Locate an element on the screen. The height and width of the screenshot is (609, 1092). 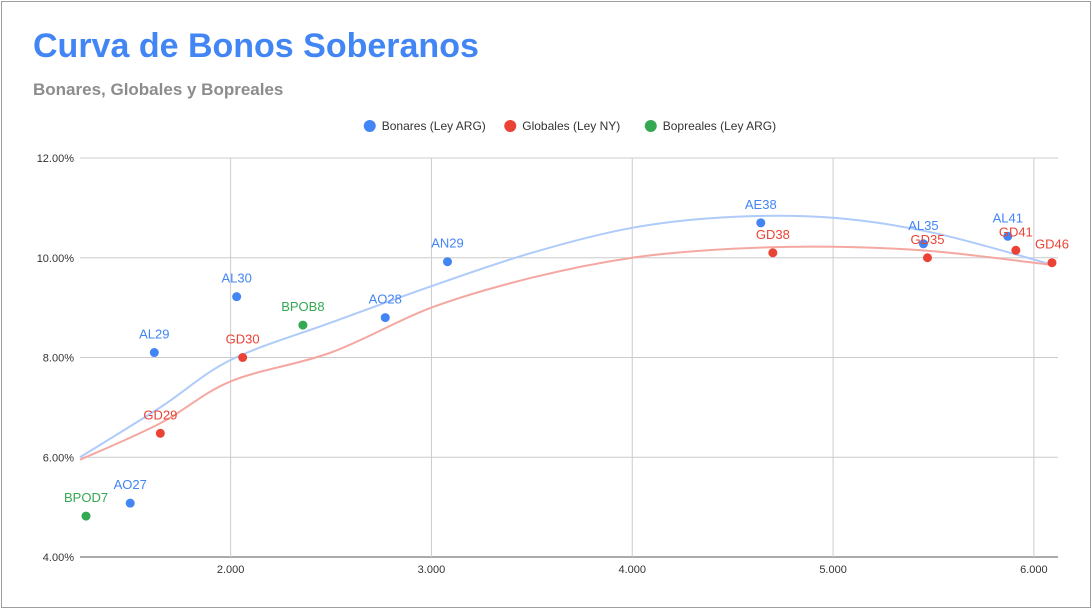
x-tick-label: 6.000 is located at coordinates (1034, 570).